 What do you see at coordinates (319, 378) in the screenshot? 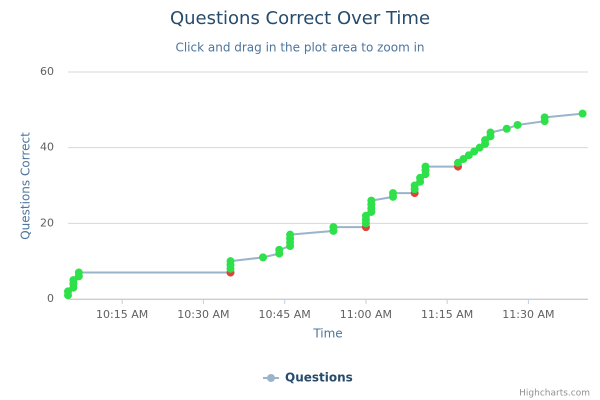
I see `legend-label: Questions` at bounding box center [319, 378].